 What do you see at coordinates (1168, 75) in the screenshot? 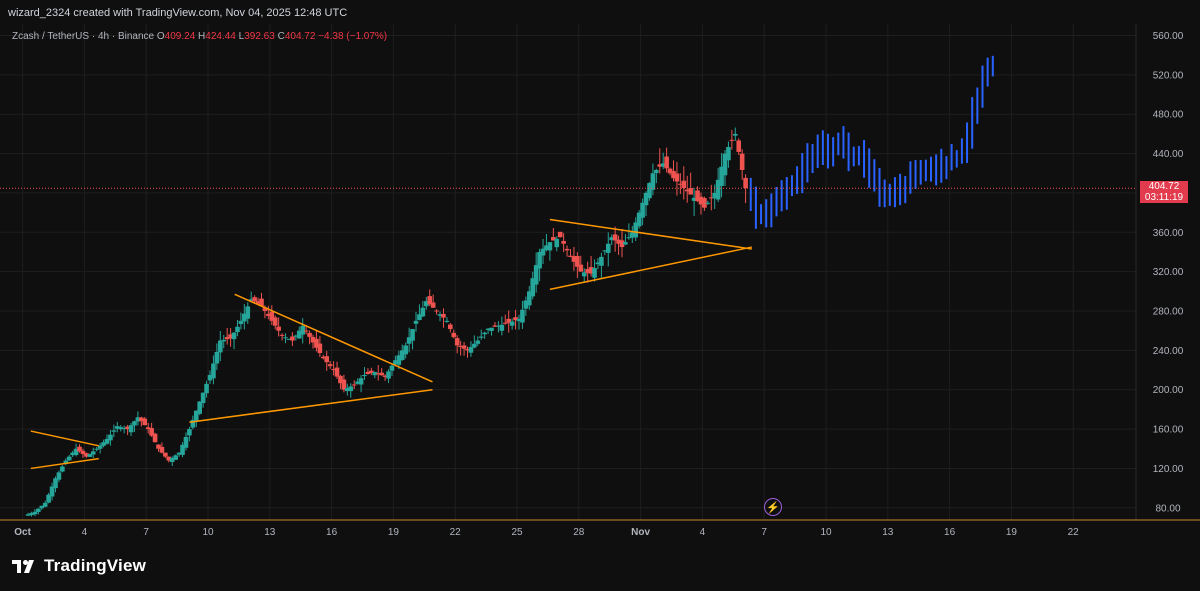
I see `y-tick-label: 520.00` at bounding box center [1168, 75].